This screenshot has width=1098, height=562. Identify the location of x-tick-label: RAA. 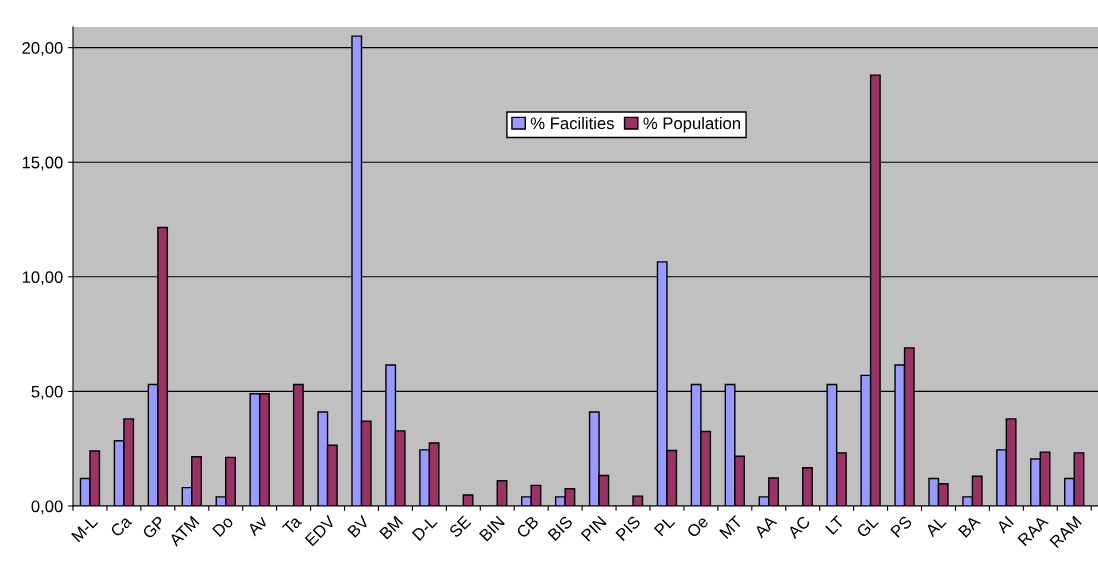
(1033, 530).